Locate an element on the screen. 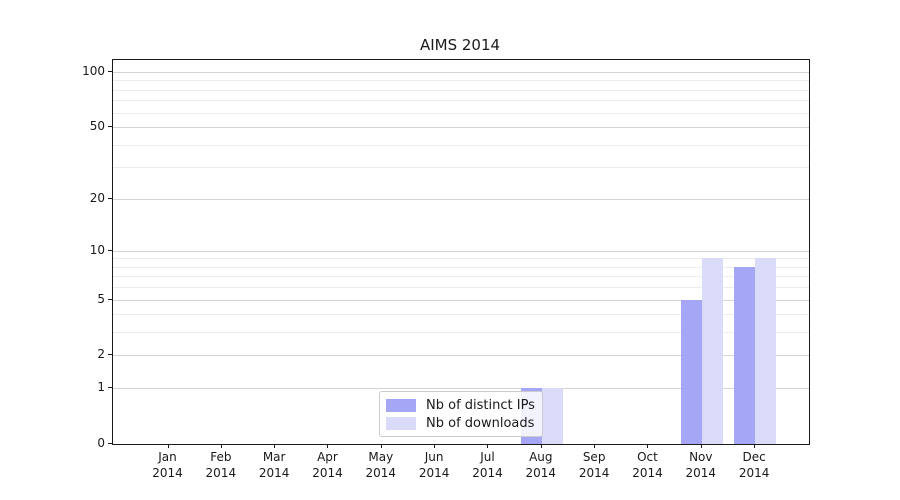  y-tick-label: 5 is located at coordinates (101, 298).